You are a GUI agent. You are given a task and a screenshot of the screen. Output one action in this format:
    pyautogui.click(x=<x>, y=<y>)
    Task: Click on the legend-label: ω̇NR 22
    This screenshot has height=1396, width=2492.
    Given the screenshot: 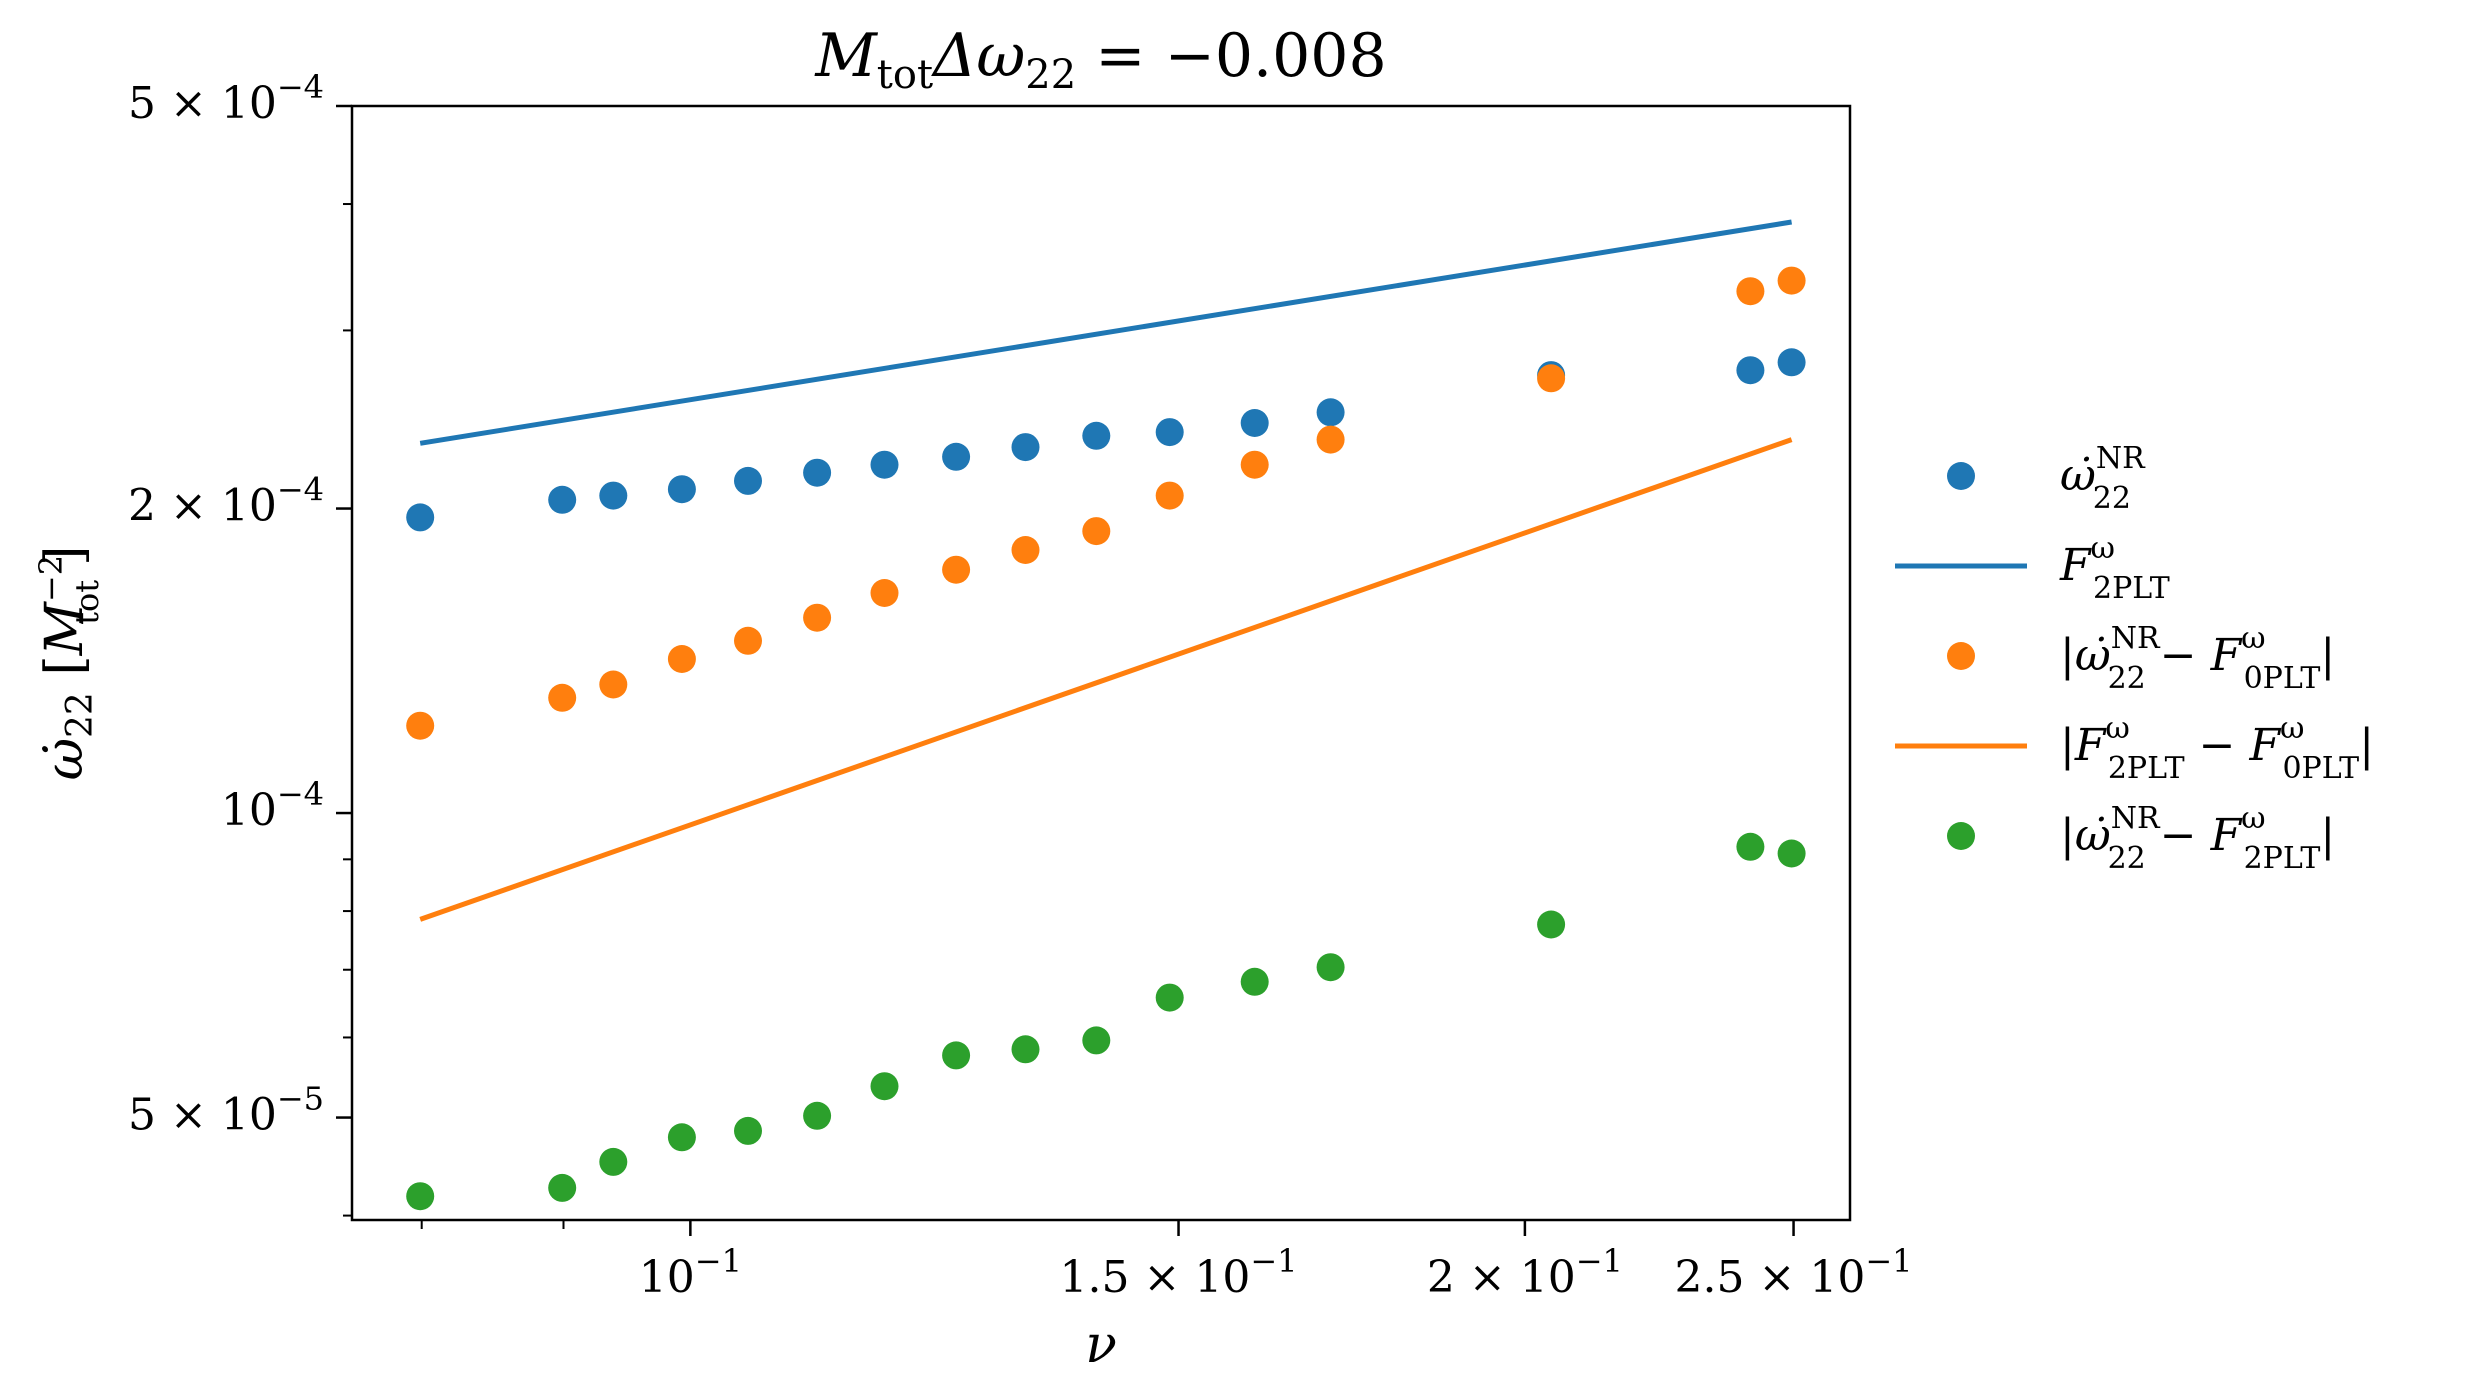 What is the action you would take?
    pyautogui.click(x=2103, y=478)
    